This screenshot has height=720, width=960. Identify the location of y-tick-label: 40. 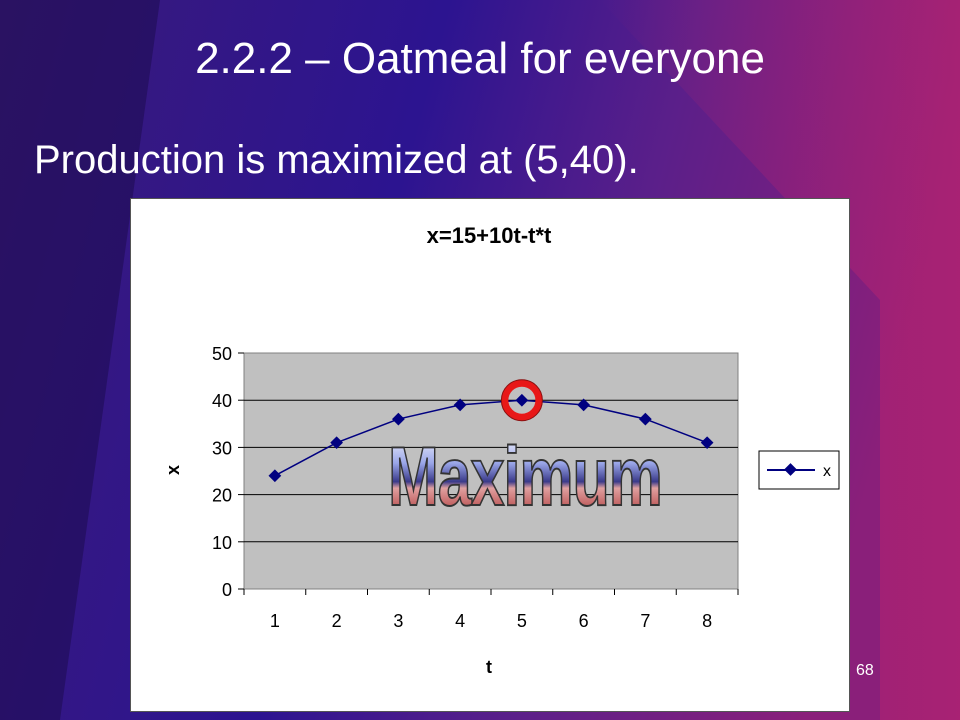
(222, 401).